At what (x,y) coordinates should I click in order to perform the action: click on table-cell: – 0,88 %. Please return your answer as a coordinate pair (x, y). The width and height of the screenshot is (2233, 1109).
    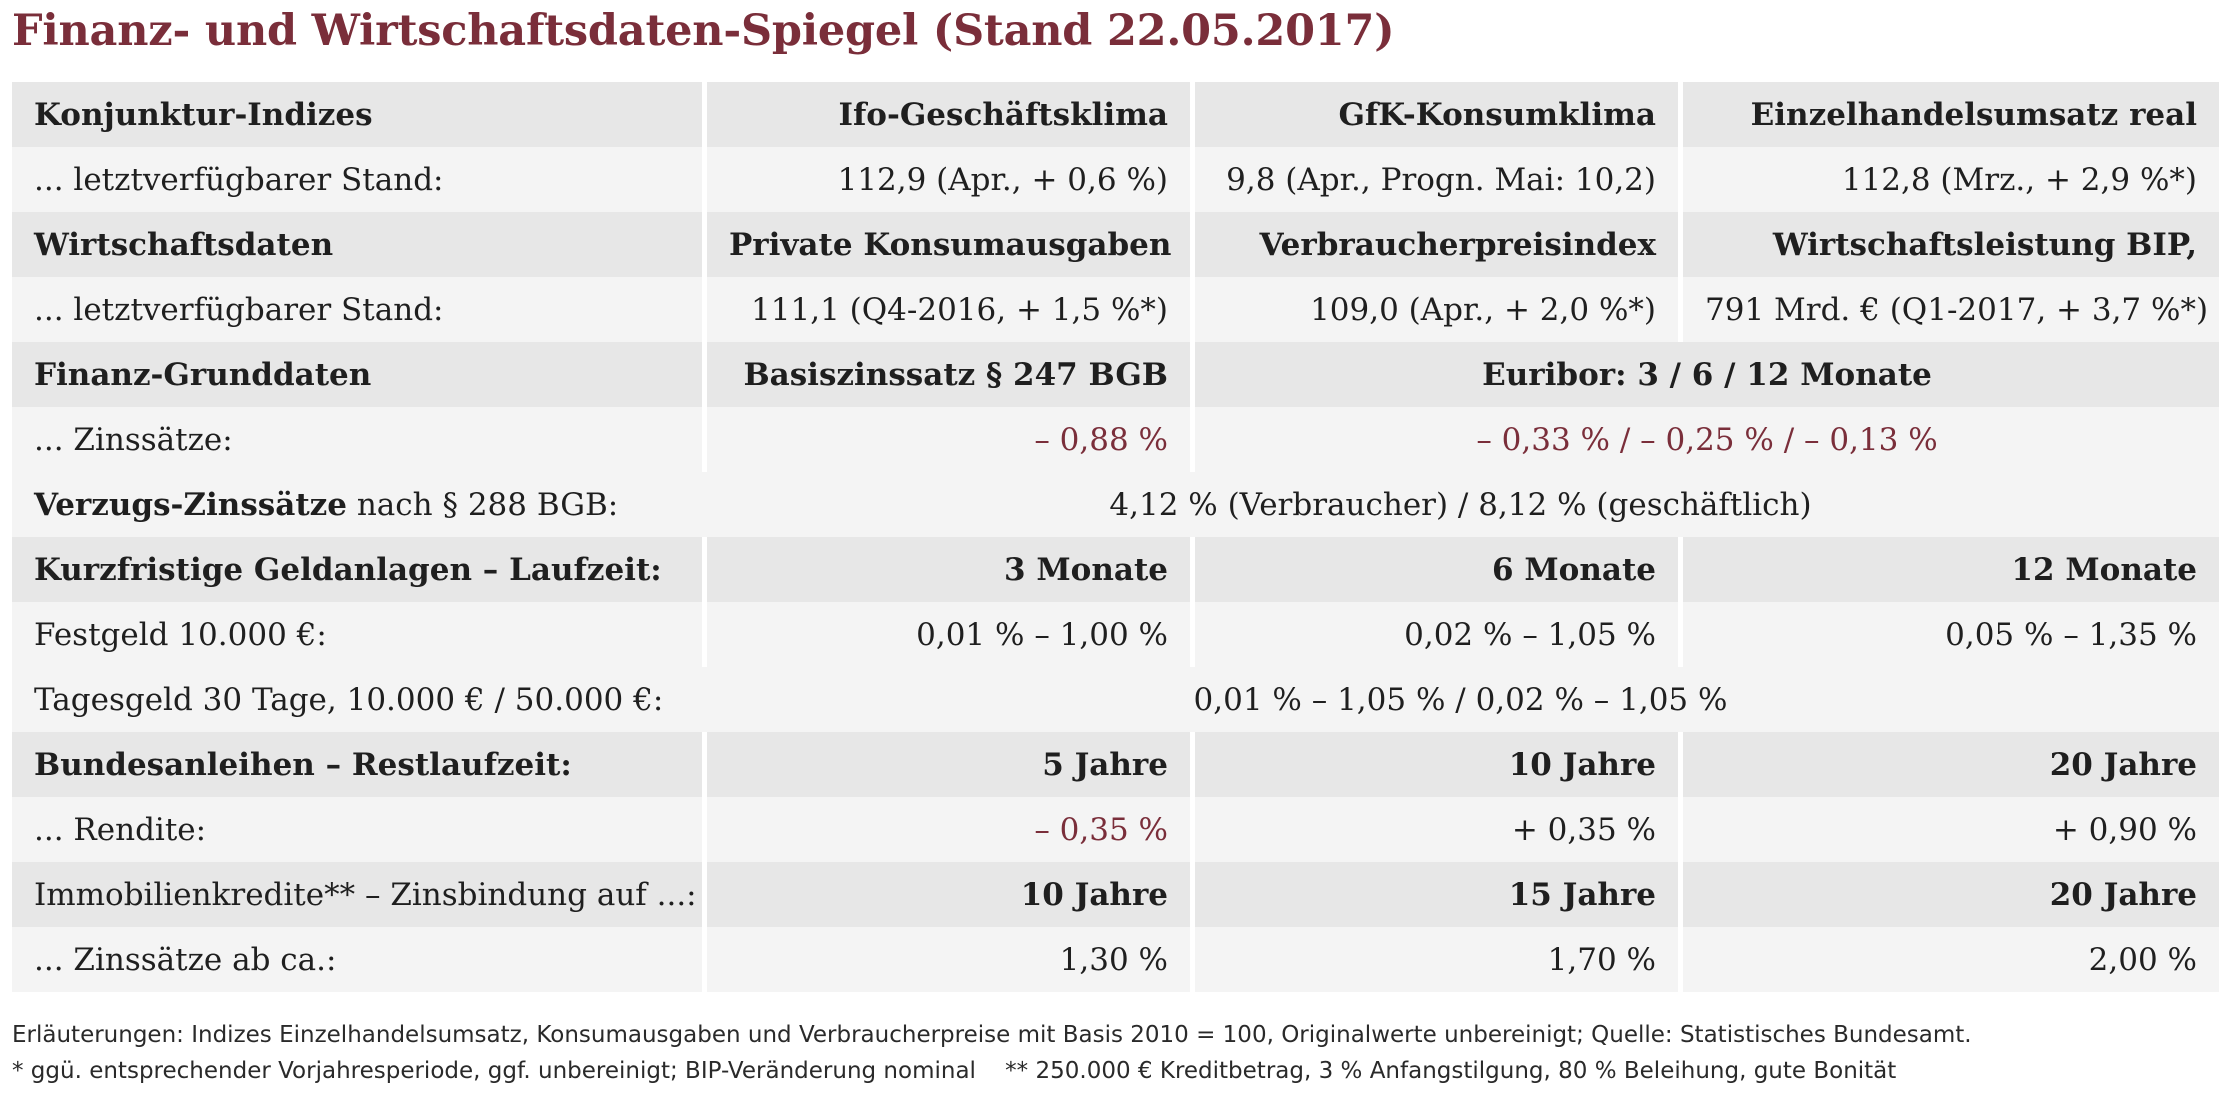
    Looking at the image, I should click on (946, 439).